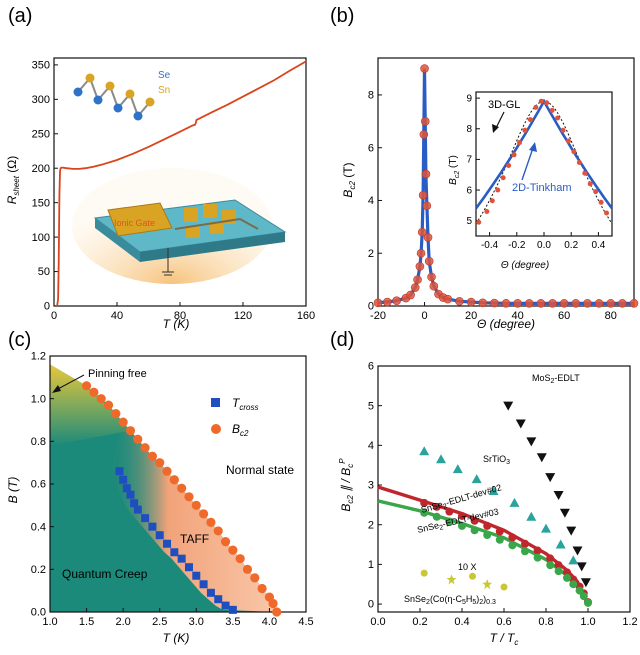 Image resolution: width=640 pixels, height=655 pixels. I want to click on phase-regions, so click(163, 488).